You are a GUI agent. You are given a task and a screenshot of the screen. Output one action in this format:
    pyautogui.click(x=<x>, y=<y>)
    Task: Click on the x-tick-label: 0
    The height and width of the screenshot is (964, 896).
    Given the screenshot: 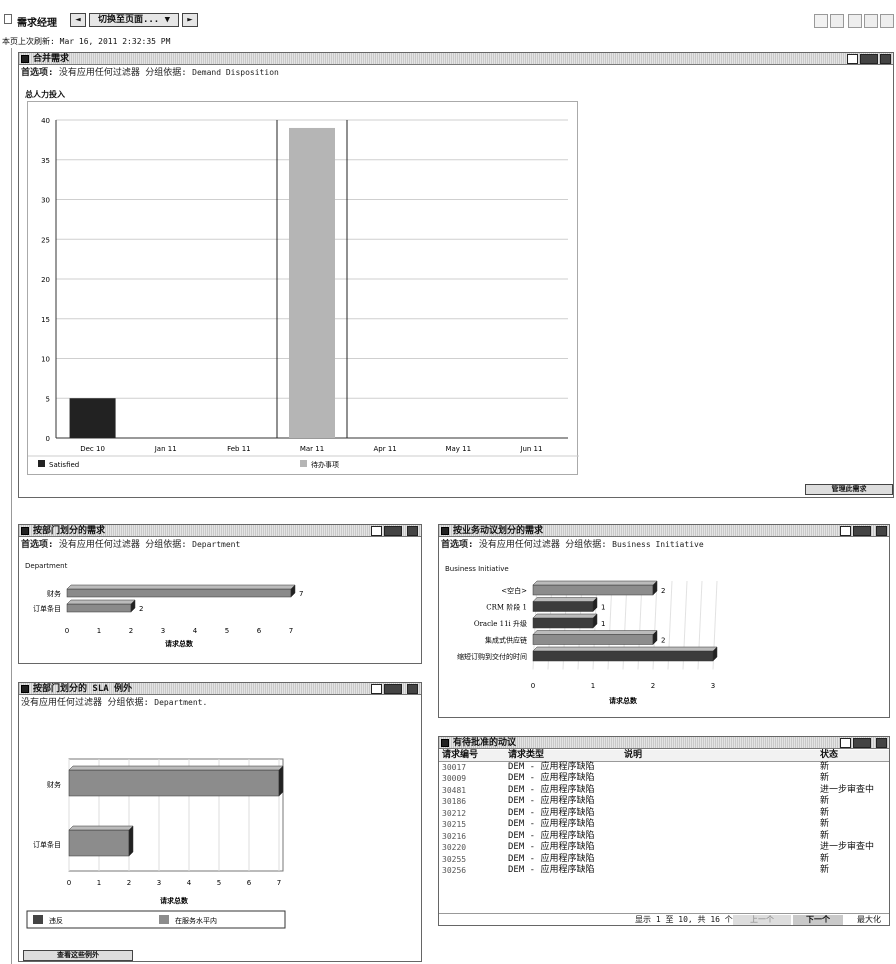 What is the action you would take?
    pyautogui.click(x=69, y=883)
    